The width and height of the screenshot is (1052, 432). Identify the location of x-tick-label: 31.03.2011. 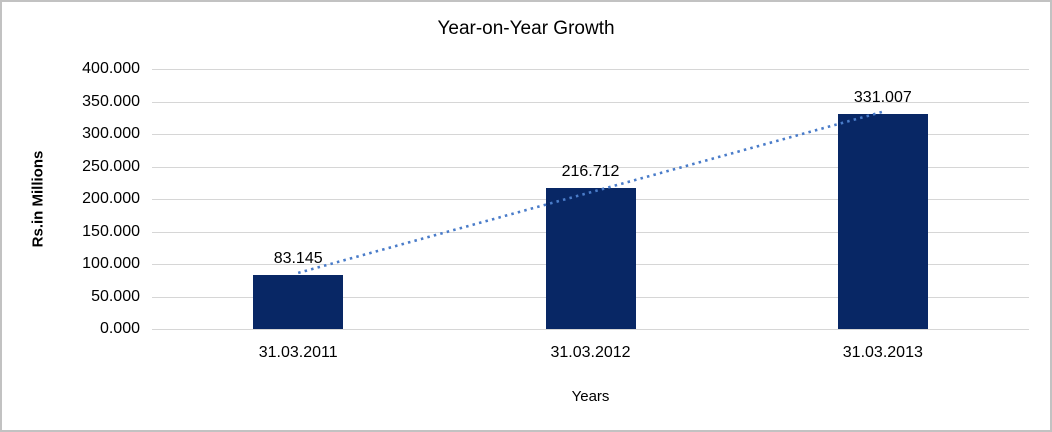
(298, 352).